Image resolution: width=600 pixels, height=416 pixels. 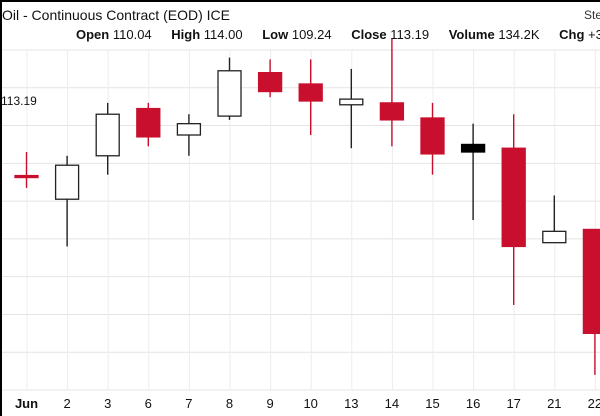 What do you see at coordinates (311, 34) in the screenshot?
I see `low-value: 109.24` at bounding box center [311, 34].